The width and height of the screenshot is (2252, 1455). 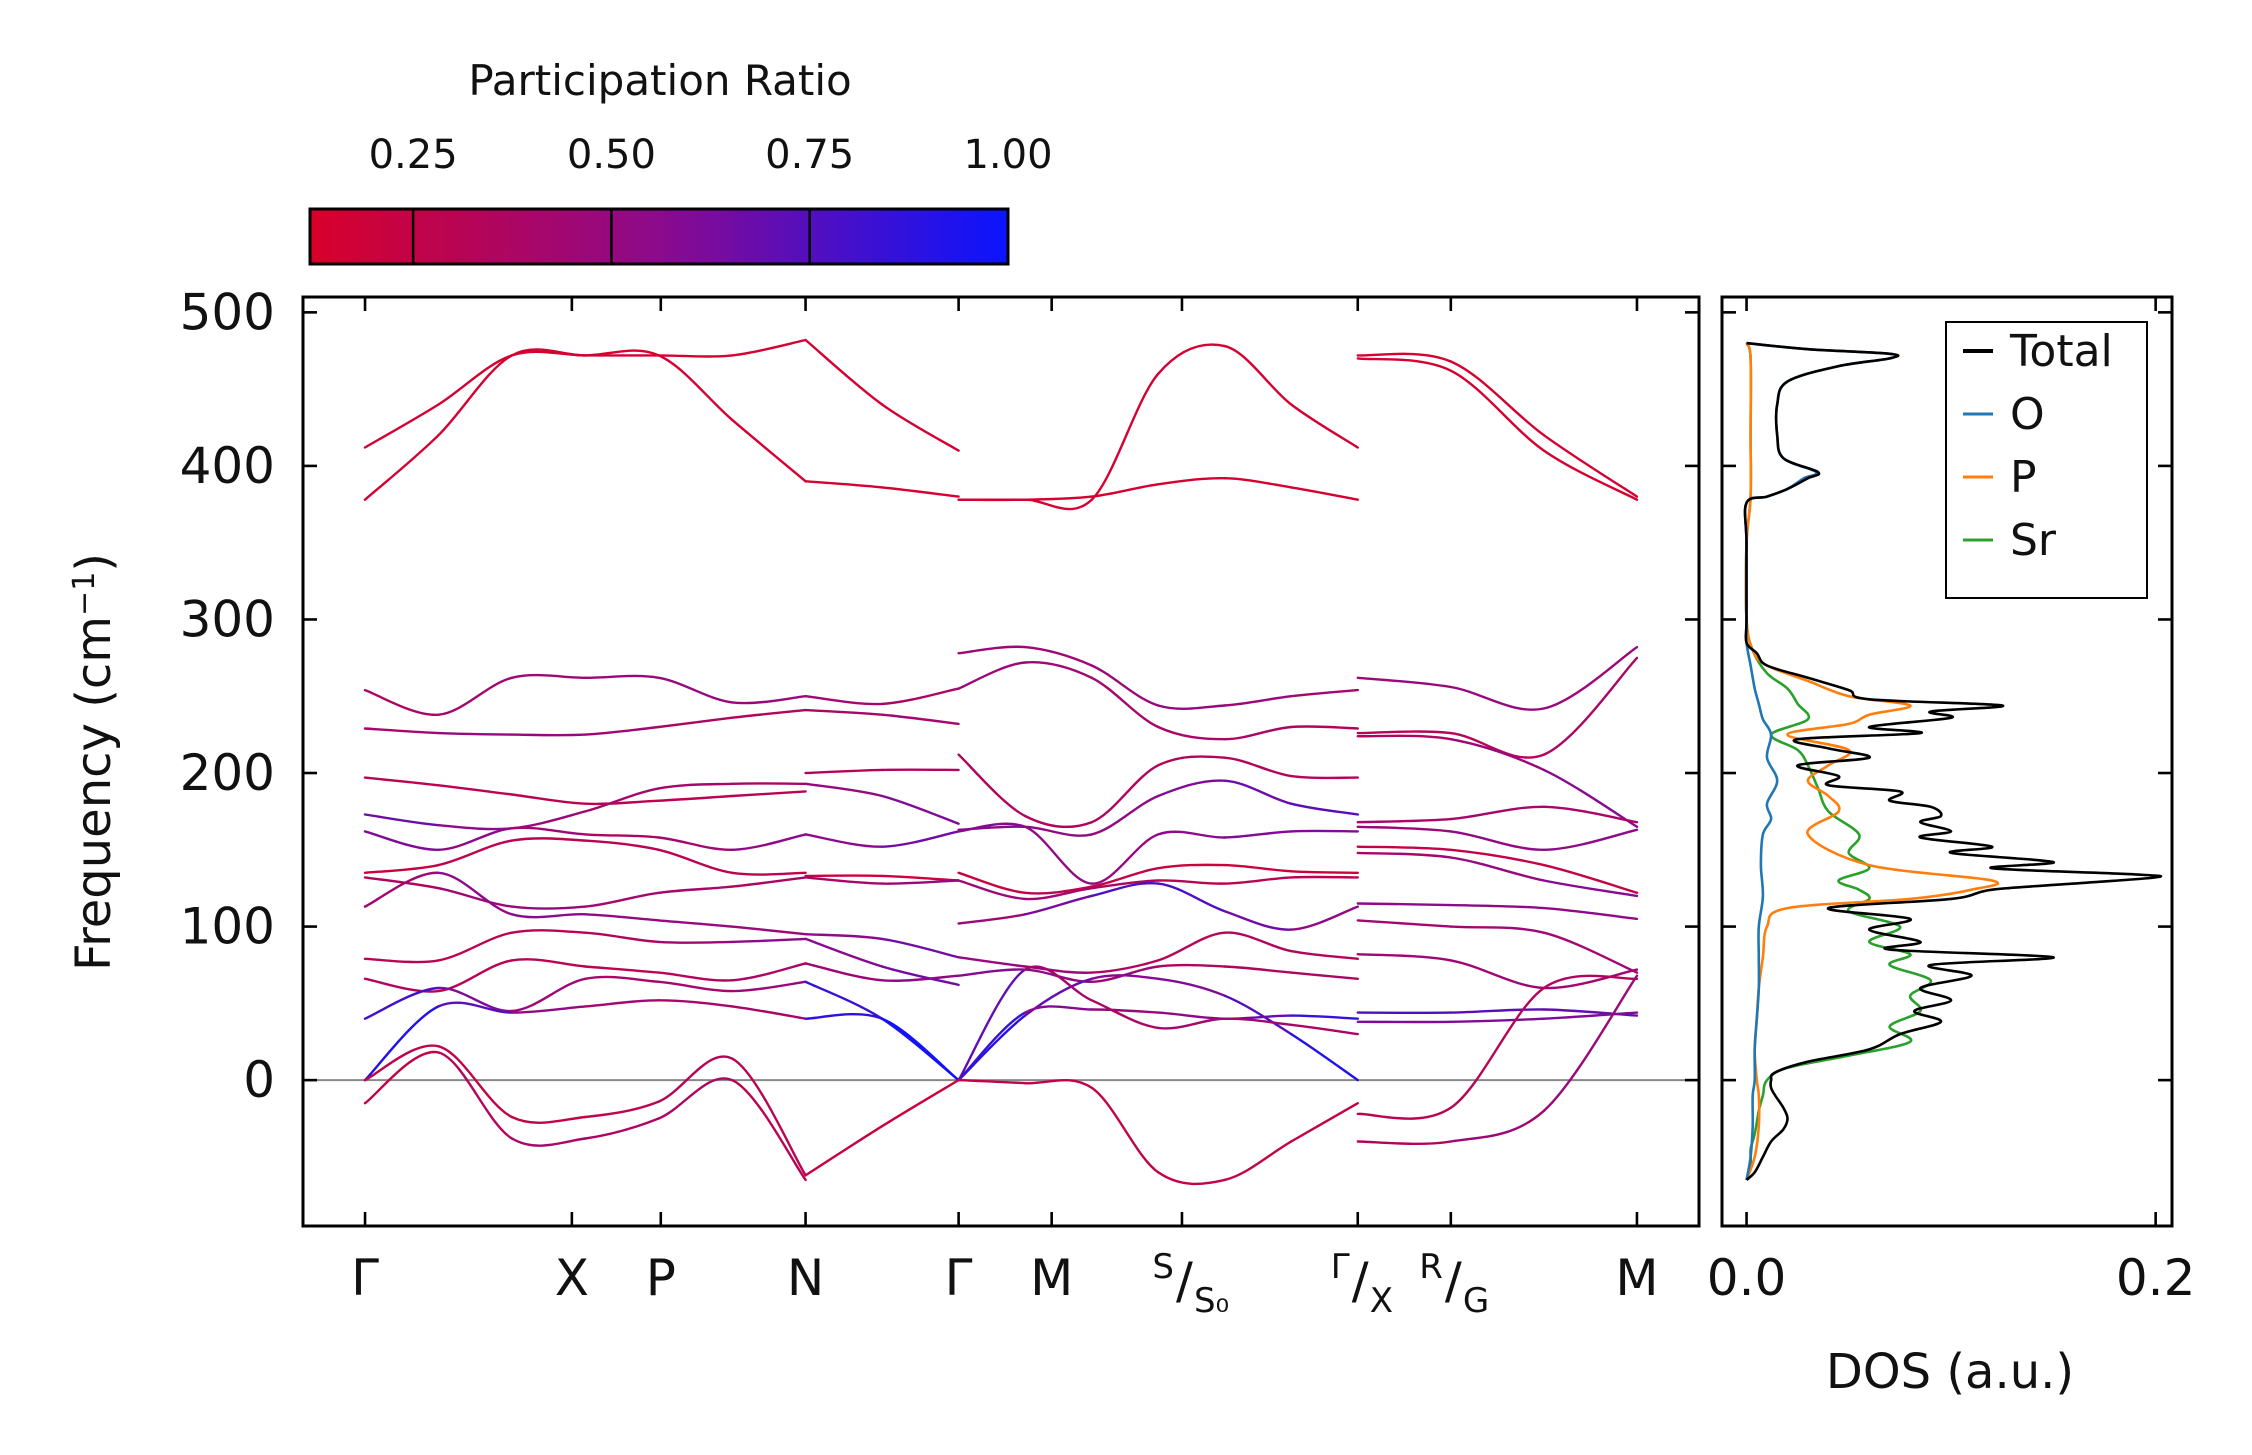 What do you see at coordinates (809, 155) in the screenshot?
I see `colorbar-tick-label: 0.75` at bounding box center [809, 155].